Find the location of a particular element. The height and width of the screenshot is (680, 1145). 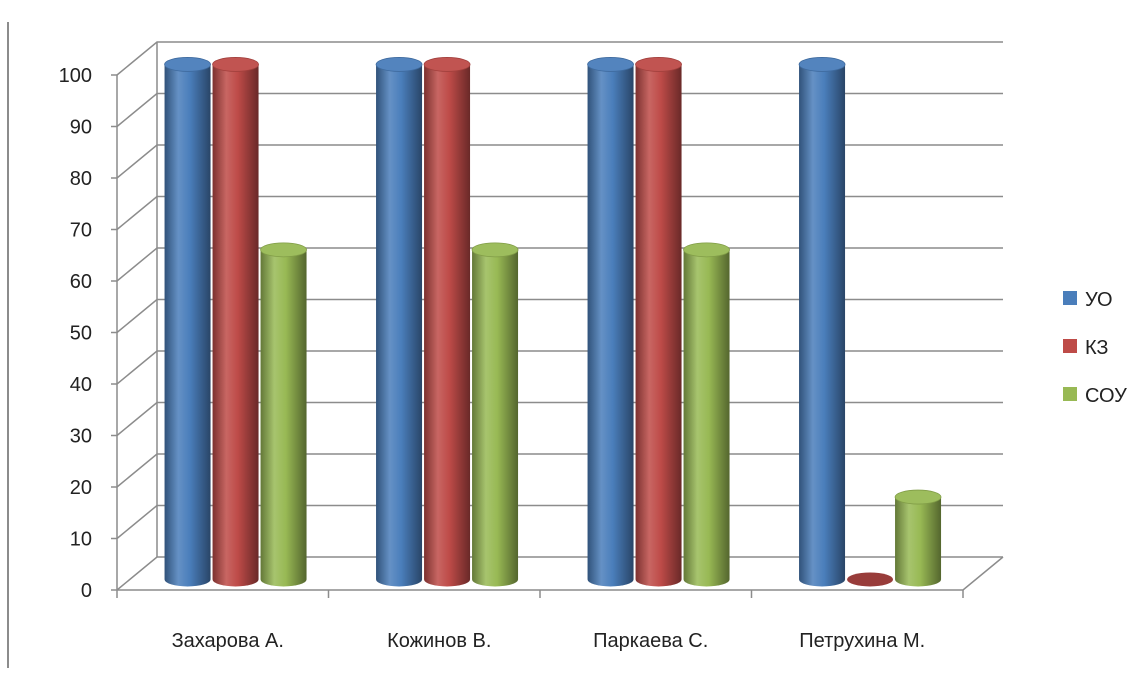

bar-СОУ-1 is located at coordinates (495, 418).